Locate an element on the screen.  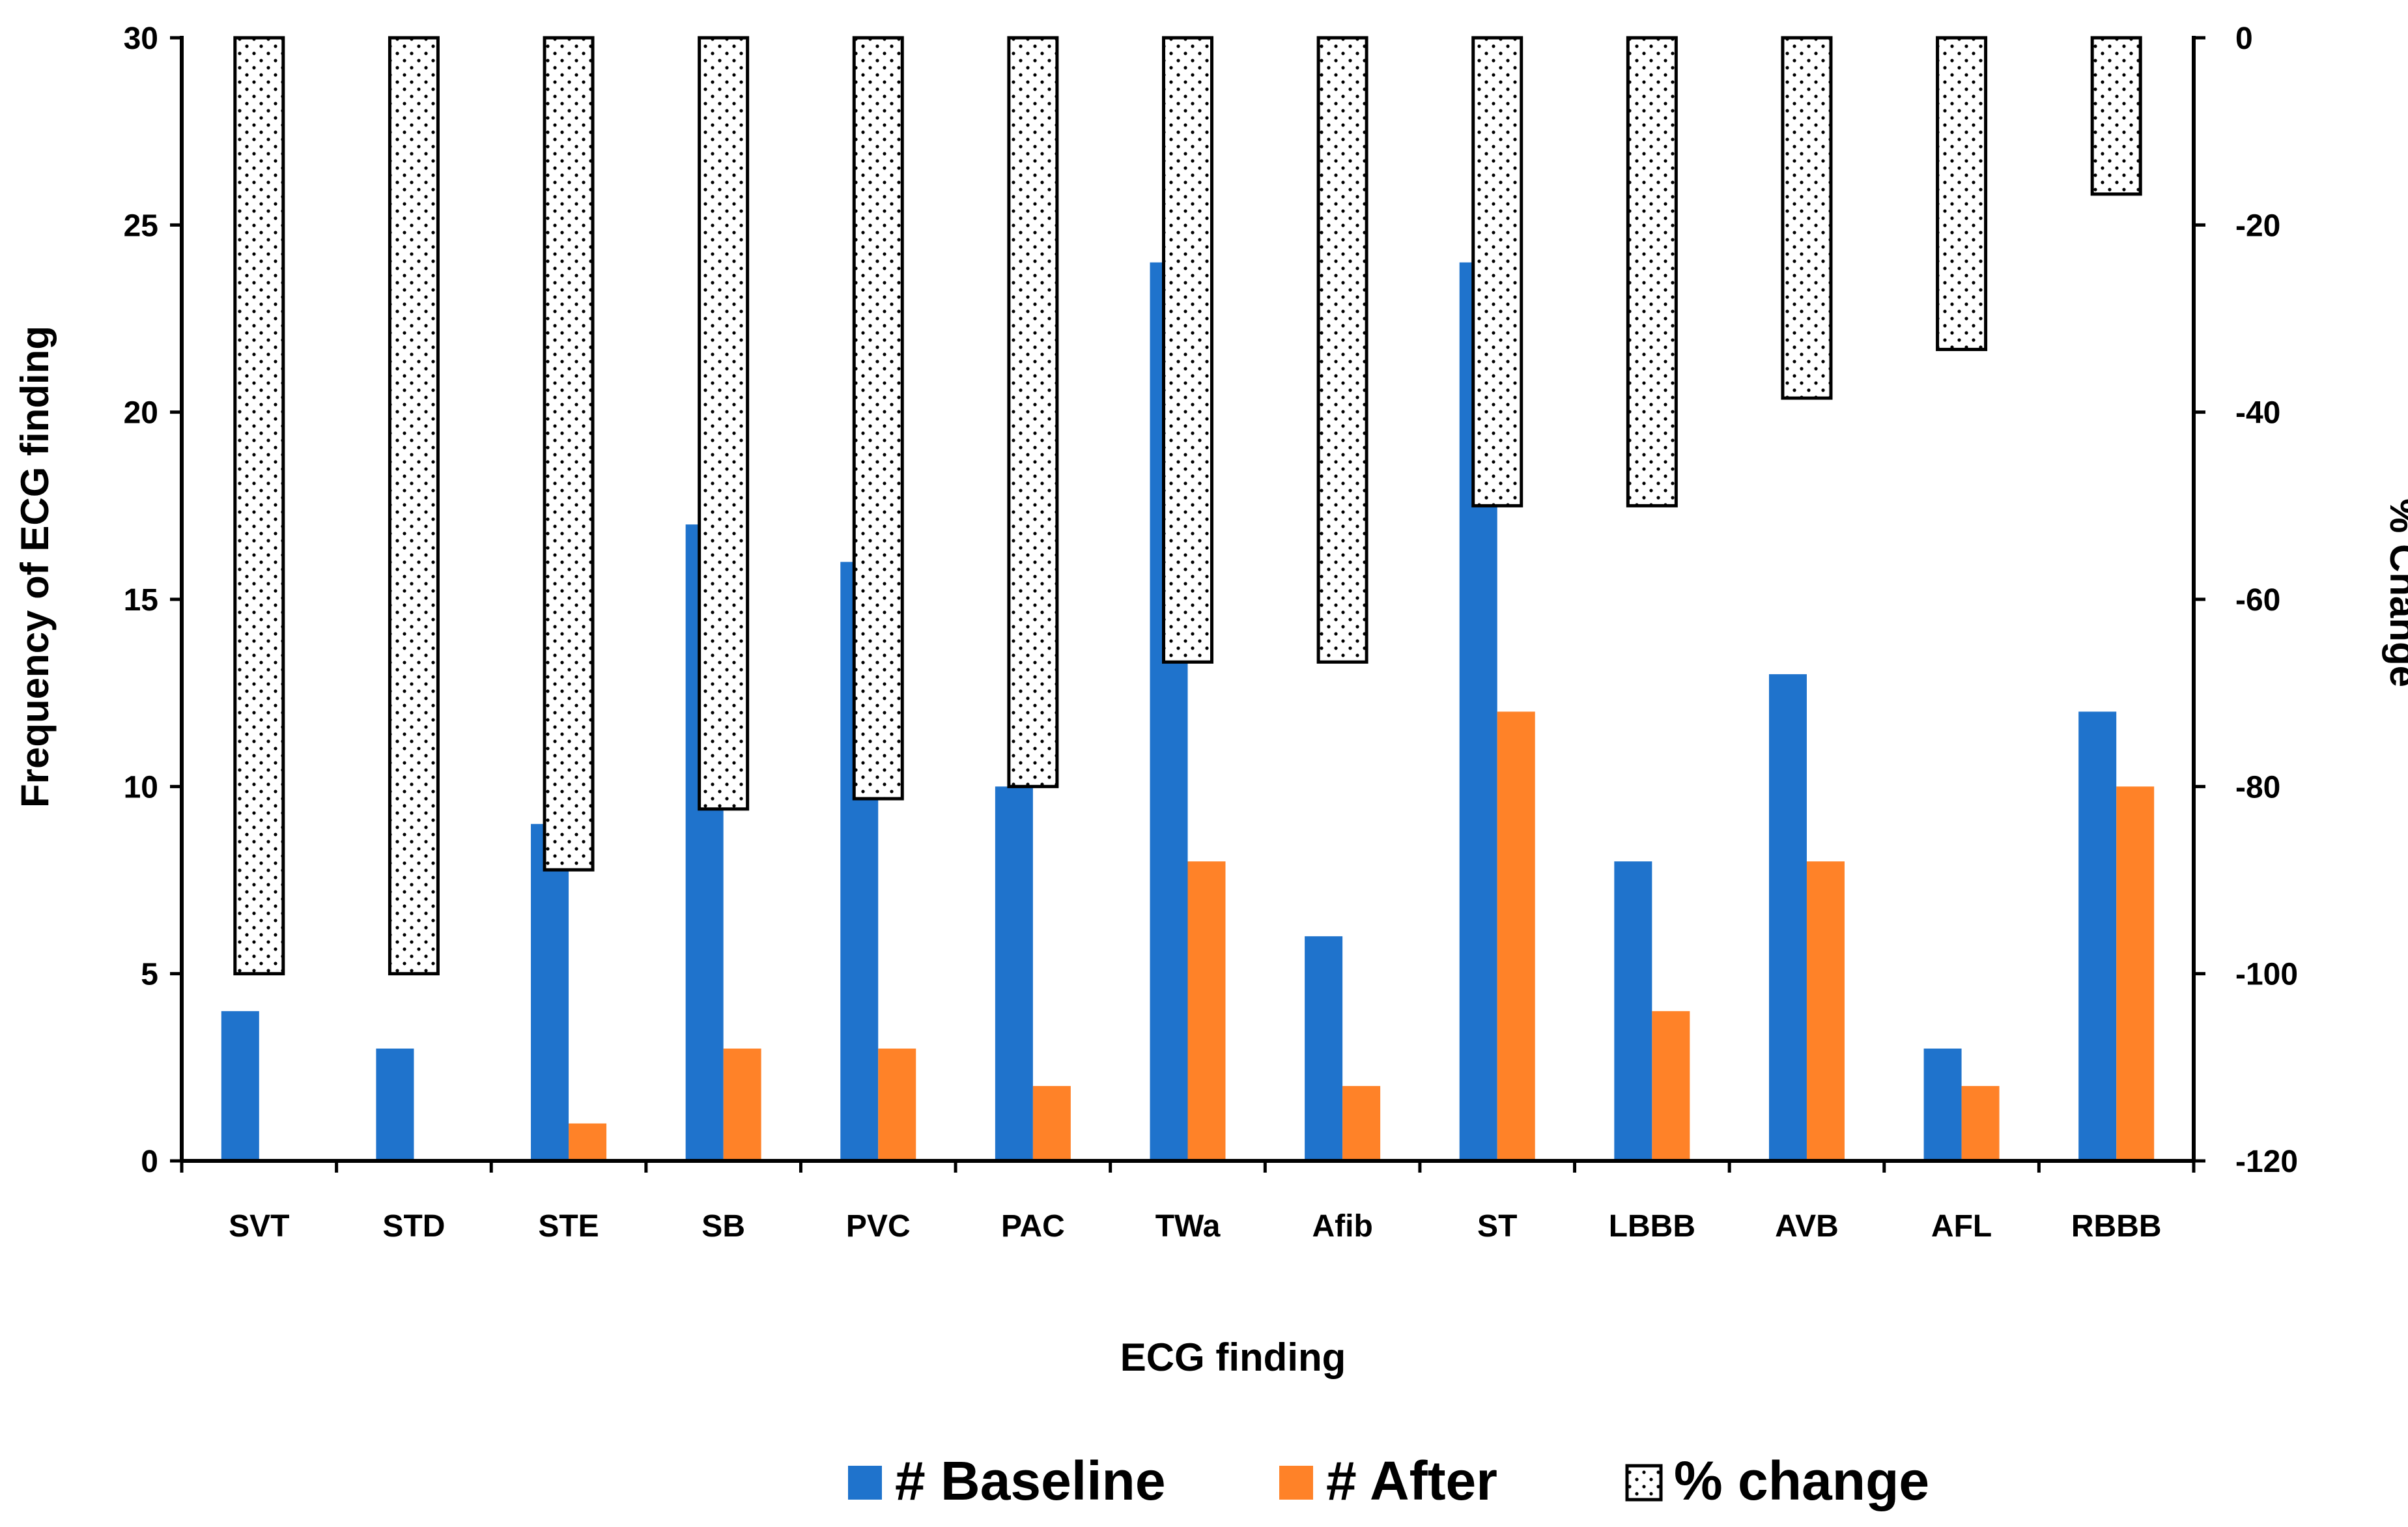
y-axis-title: Frequency of ECG finding is located at coordinates (35, 567).